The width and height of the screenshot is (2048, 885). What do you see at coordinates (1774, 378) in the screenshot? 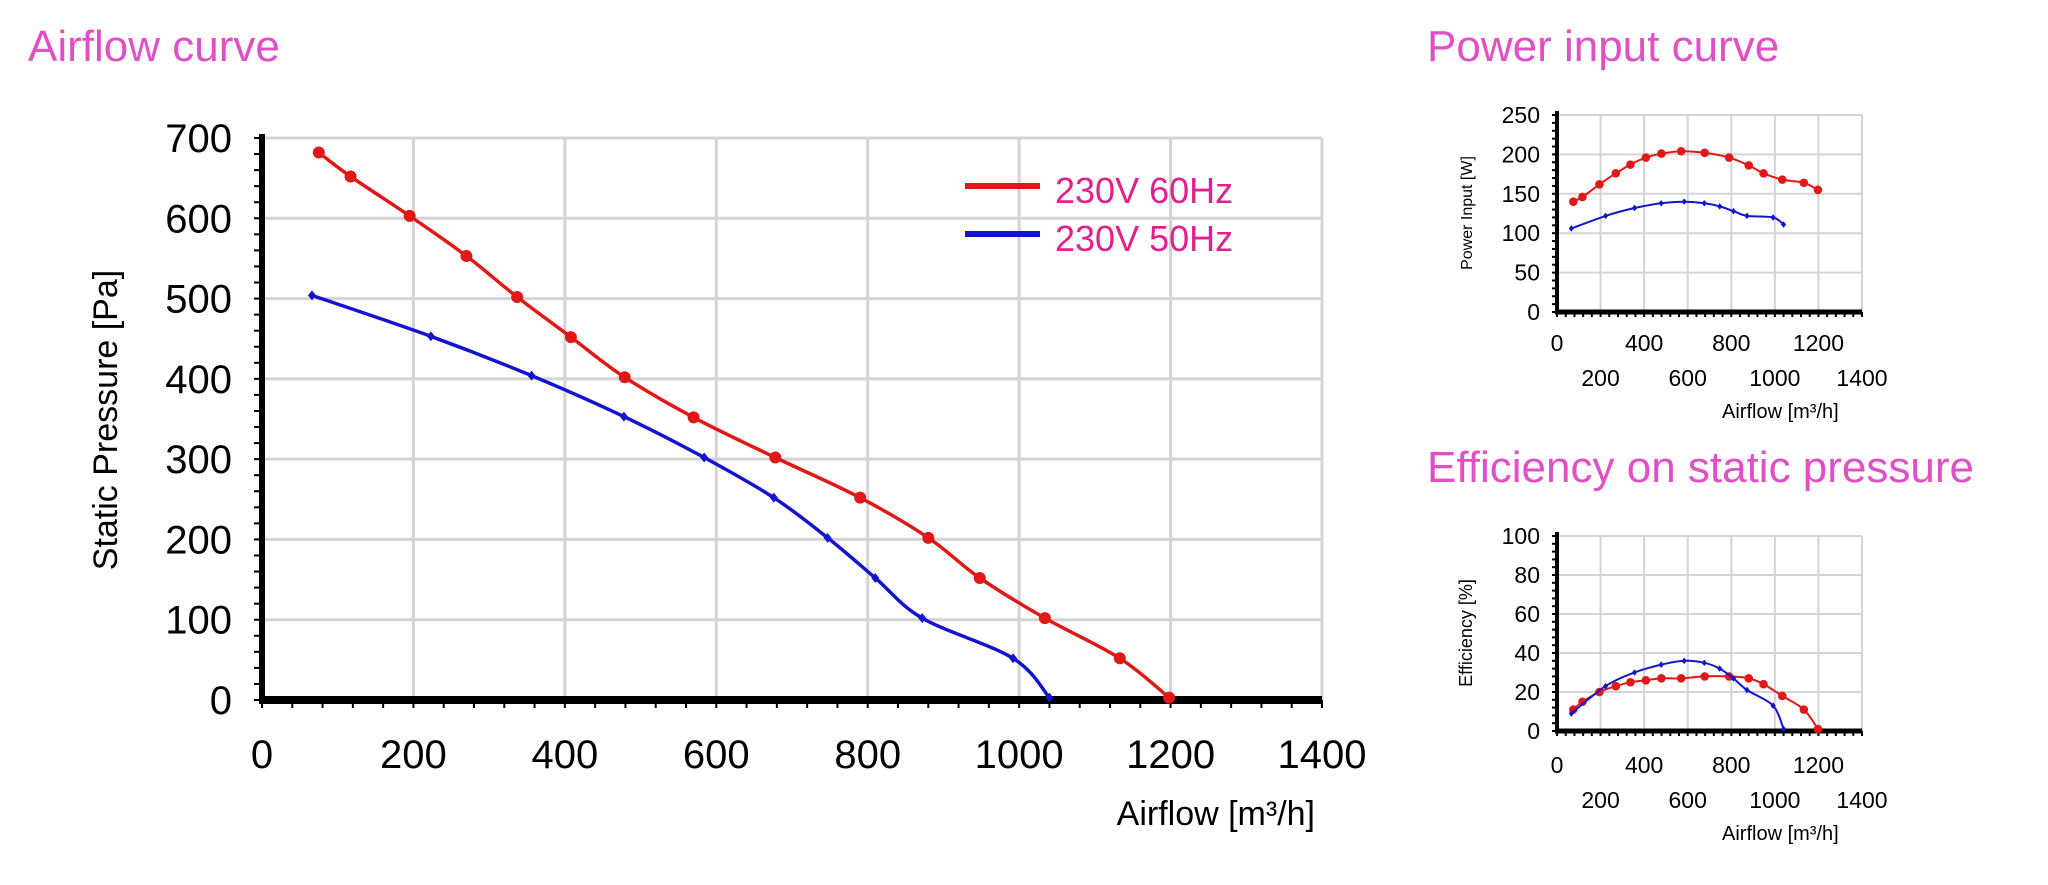
I see `power-x-tick-label: 1000` at bounding box center [1774, 378].